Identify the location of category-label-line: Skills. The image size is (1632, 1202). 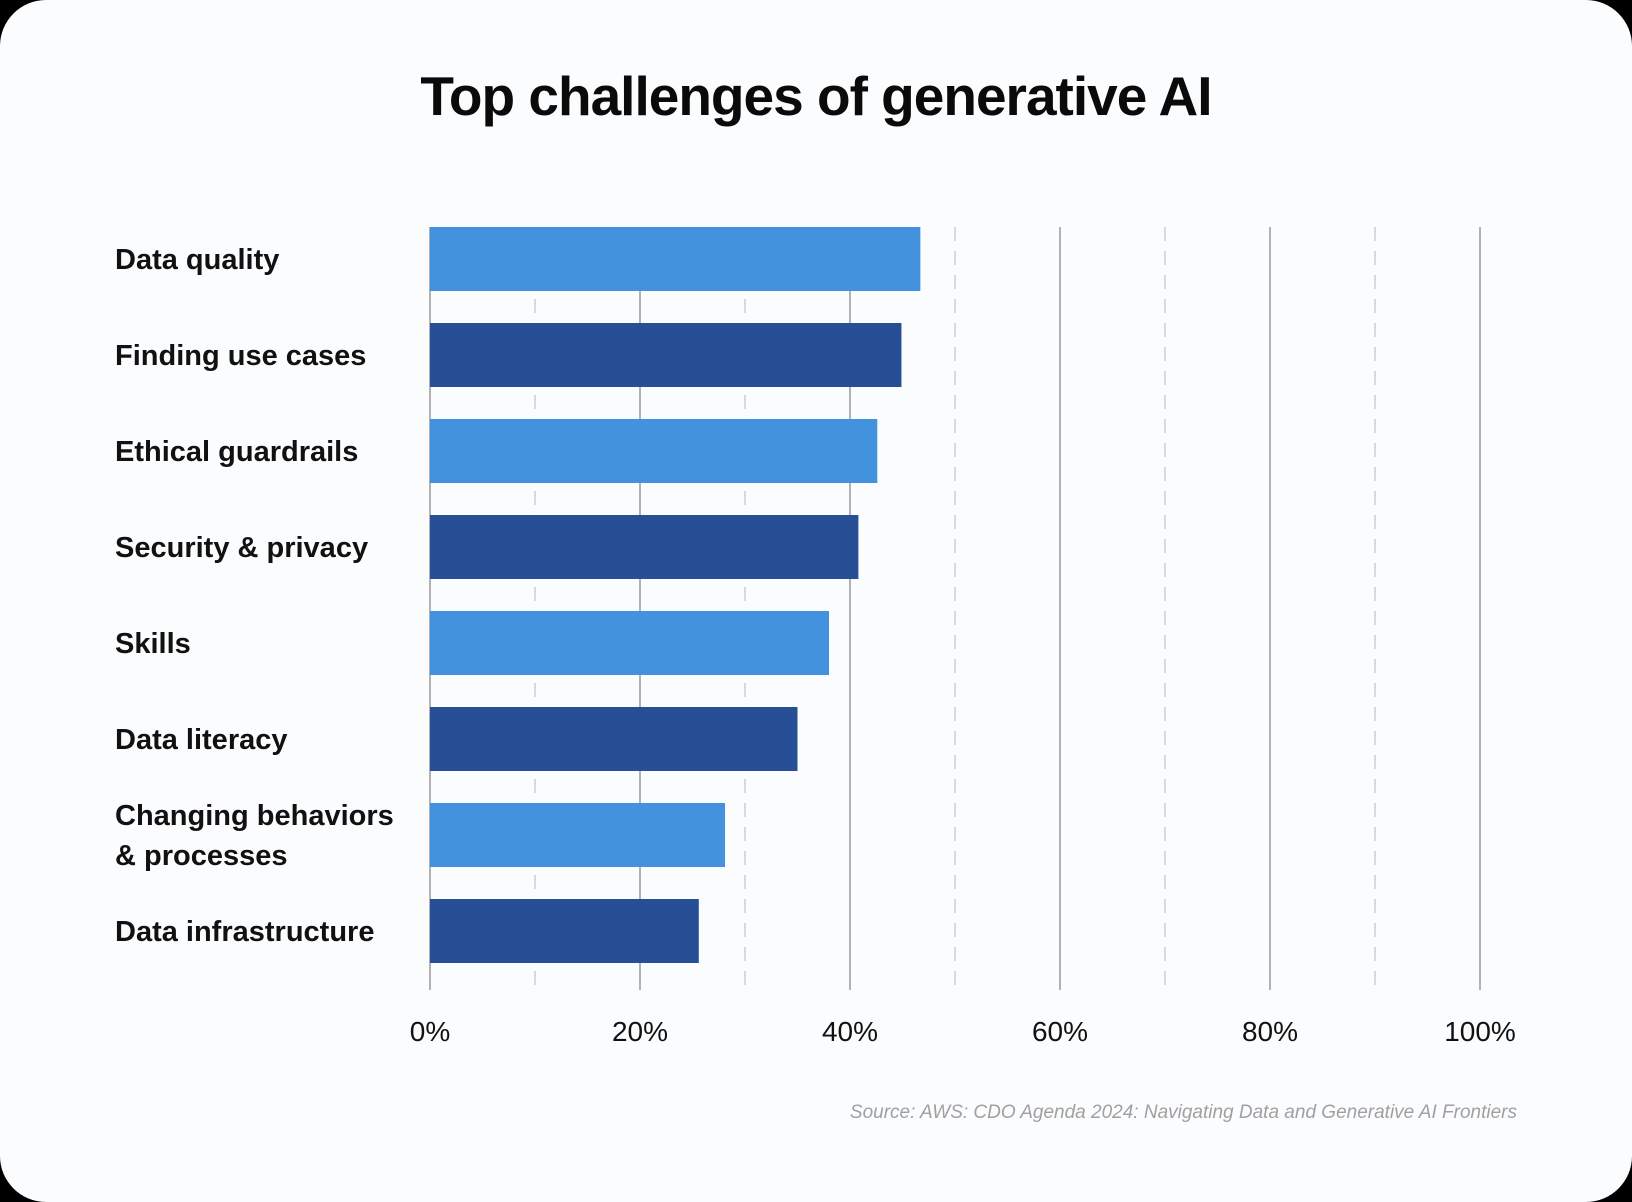
(153, 644).